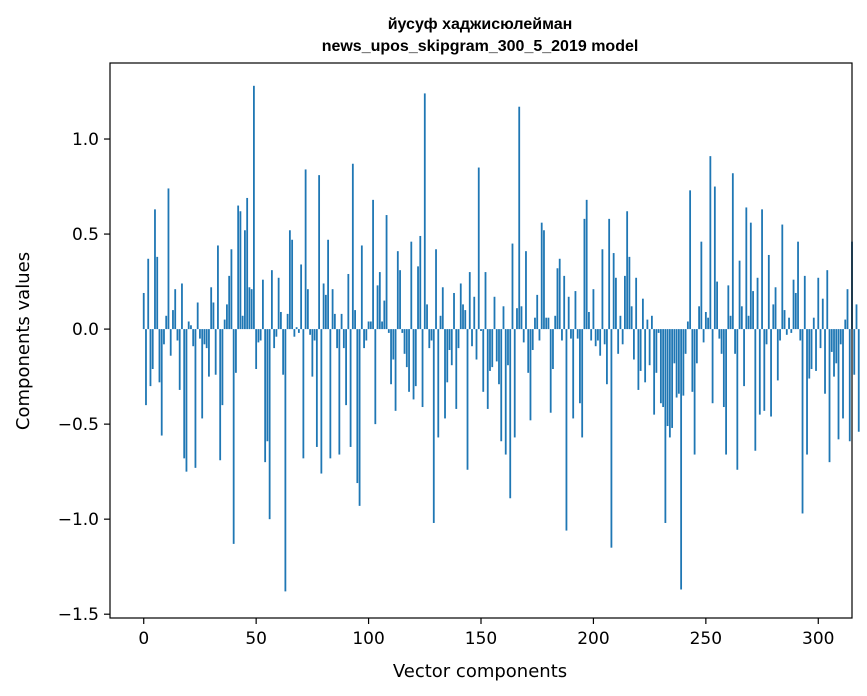 The height and width of the screenshot is (696, 867). I want to click on y-tick-label: 0.0, so click(85, 330).